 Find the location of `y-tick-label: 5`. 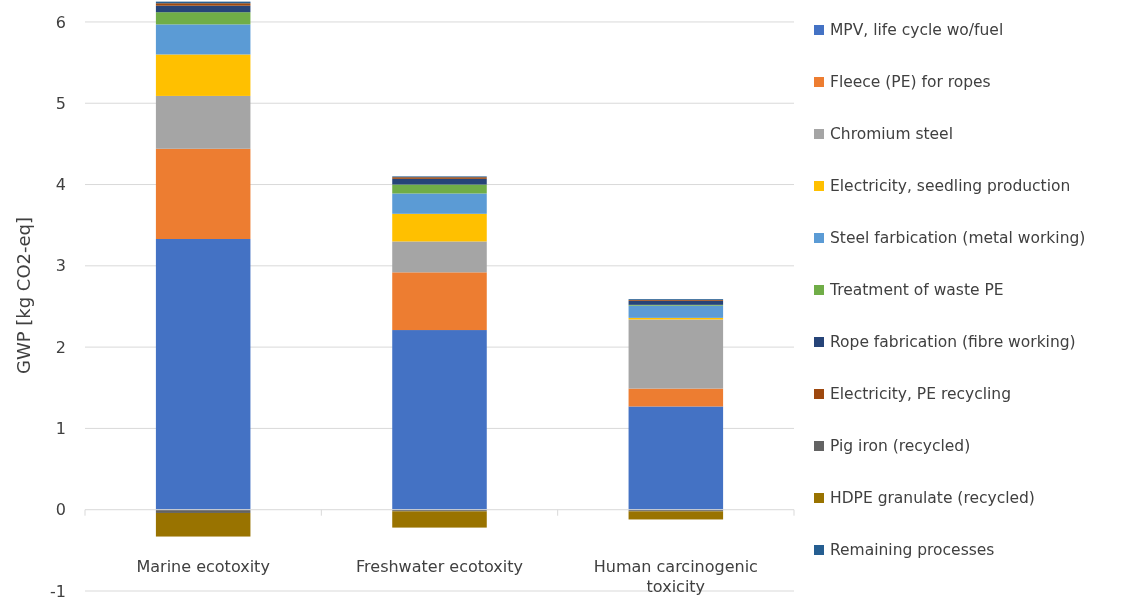

y-tick-label: 5 is located at coordinates (60, 103).